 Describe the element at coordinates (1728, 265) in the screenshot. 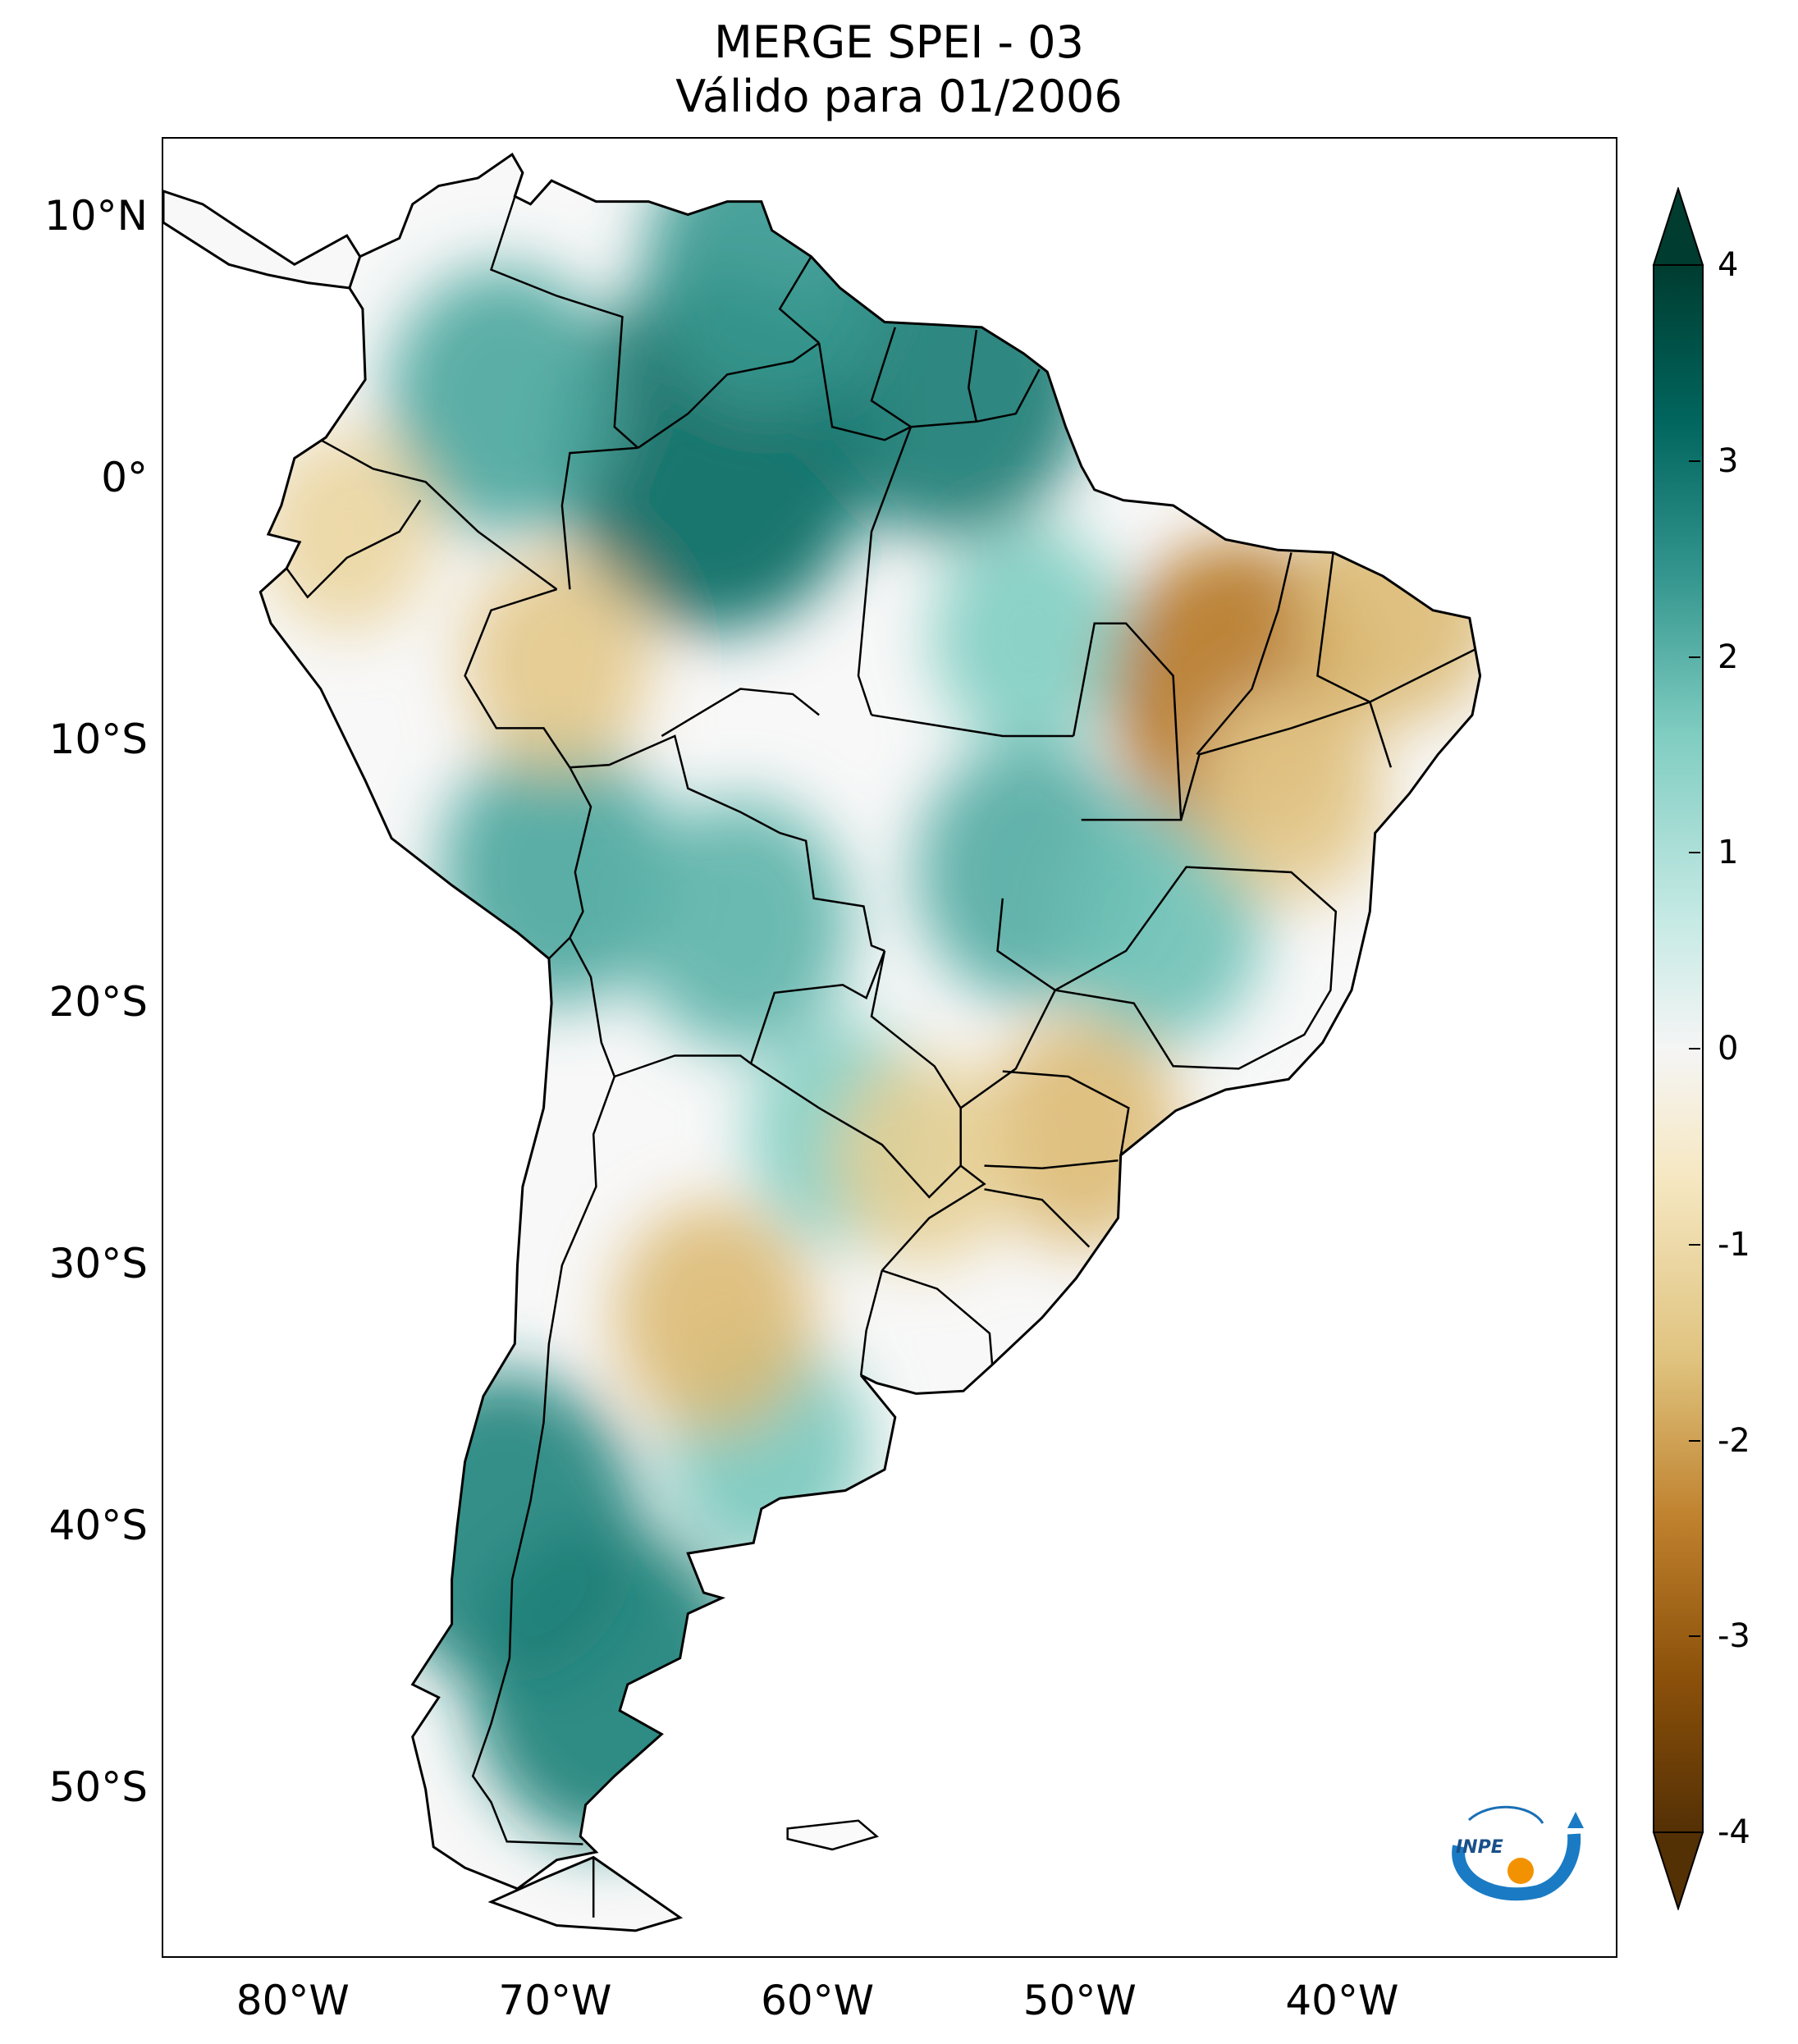

I see `colorbar-tick-label: 4` at that location.